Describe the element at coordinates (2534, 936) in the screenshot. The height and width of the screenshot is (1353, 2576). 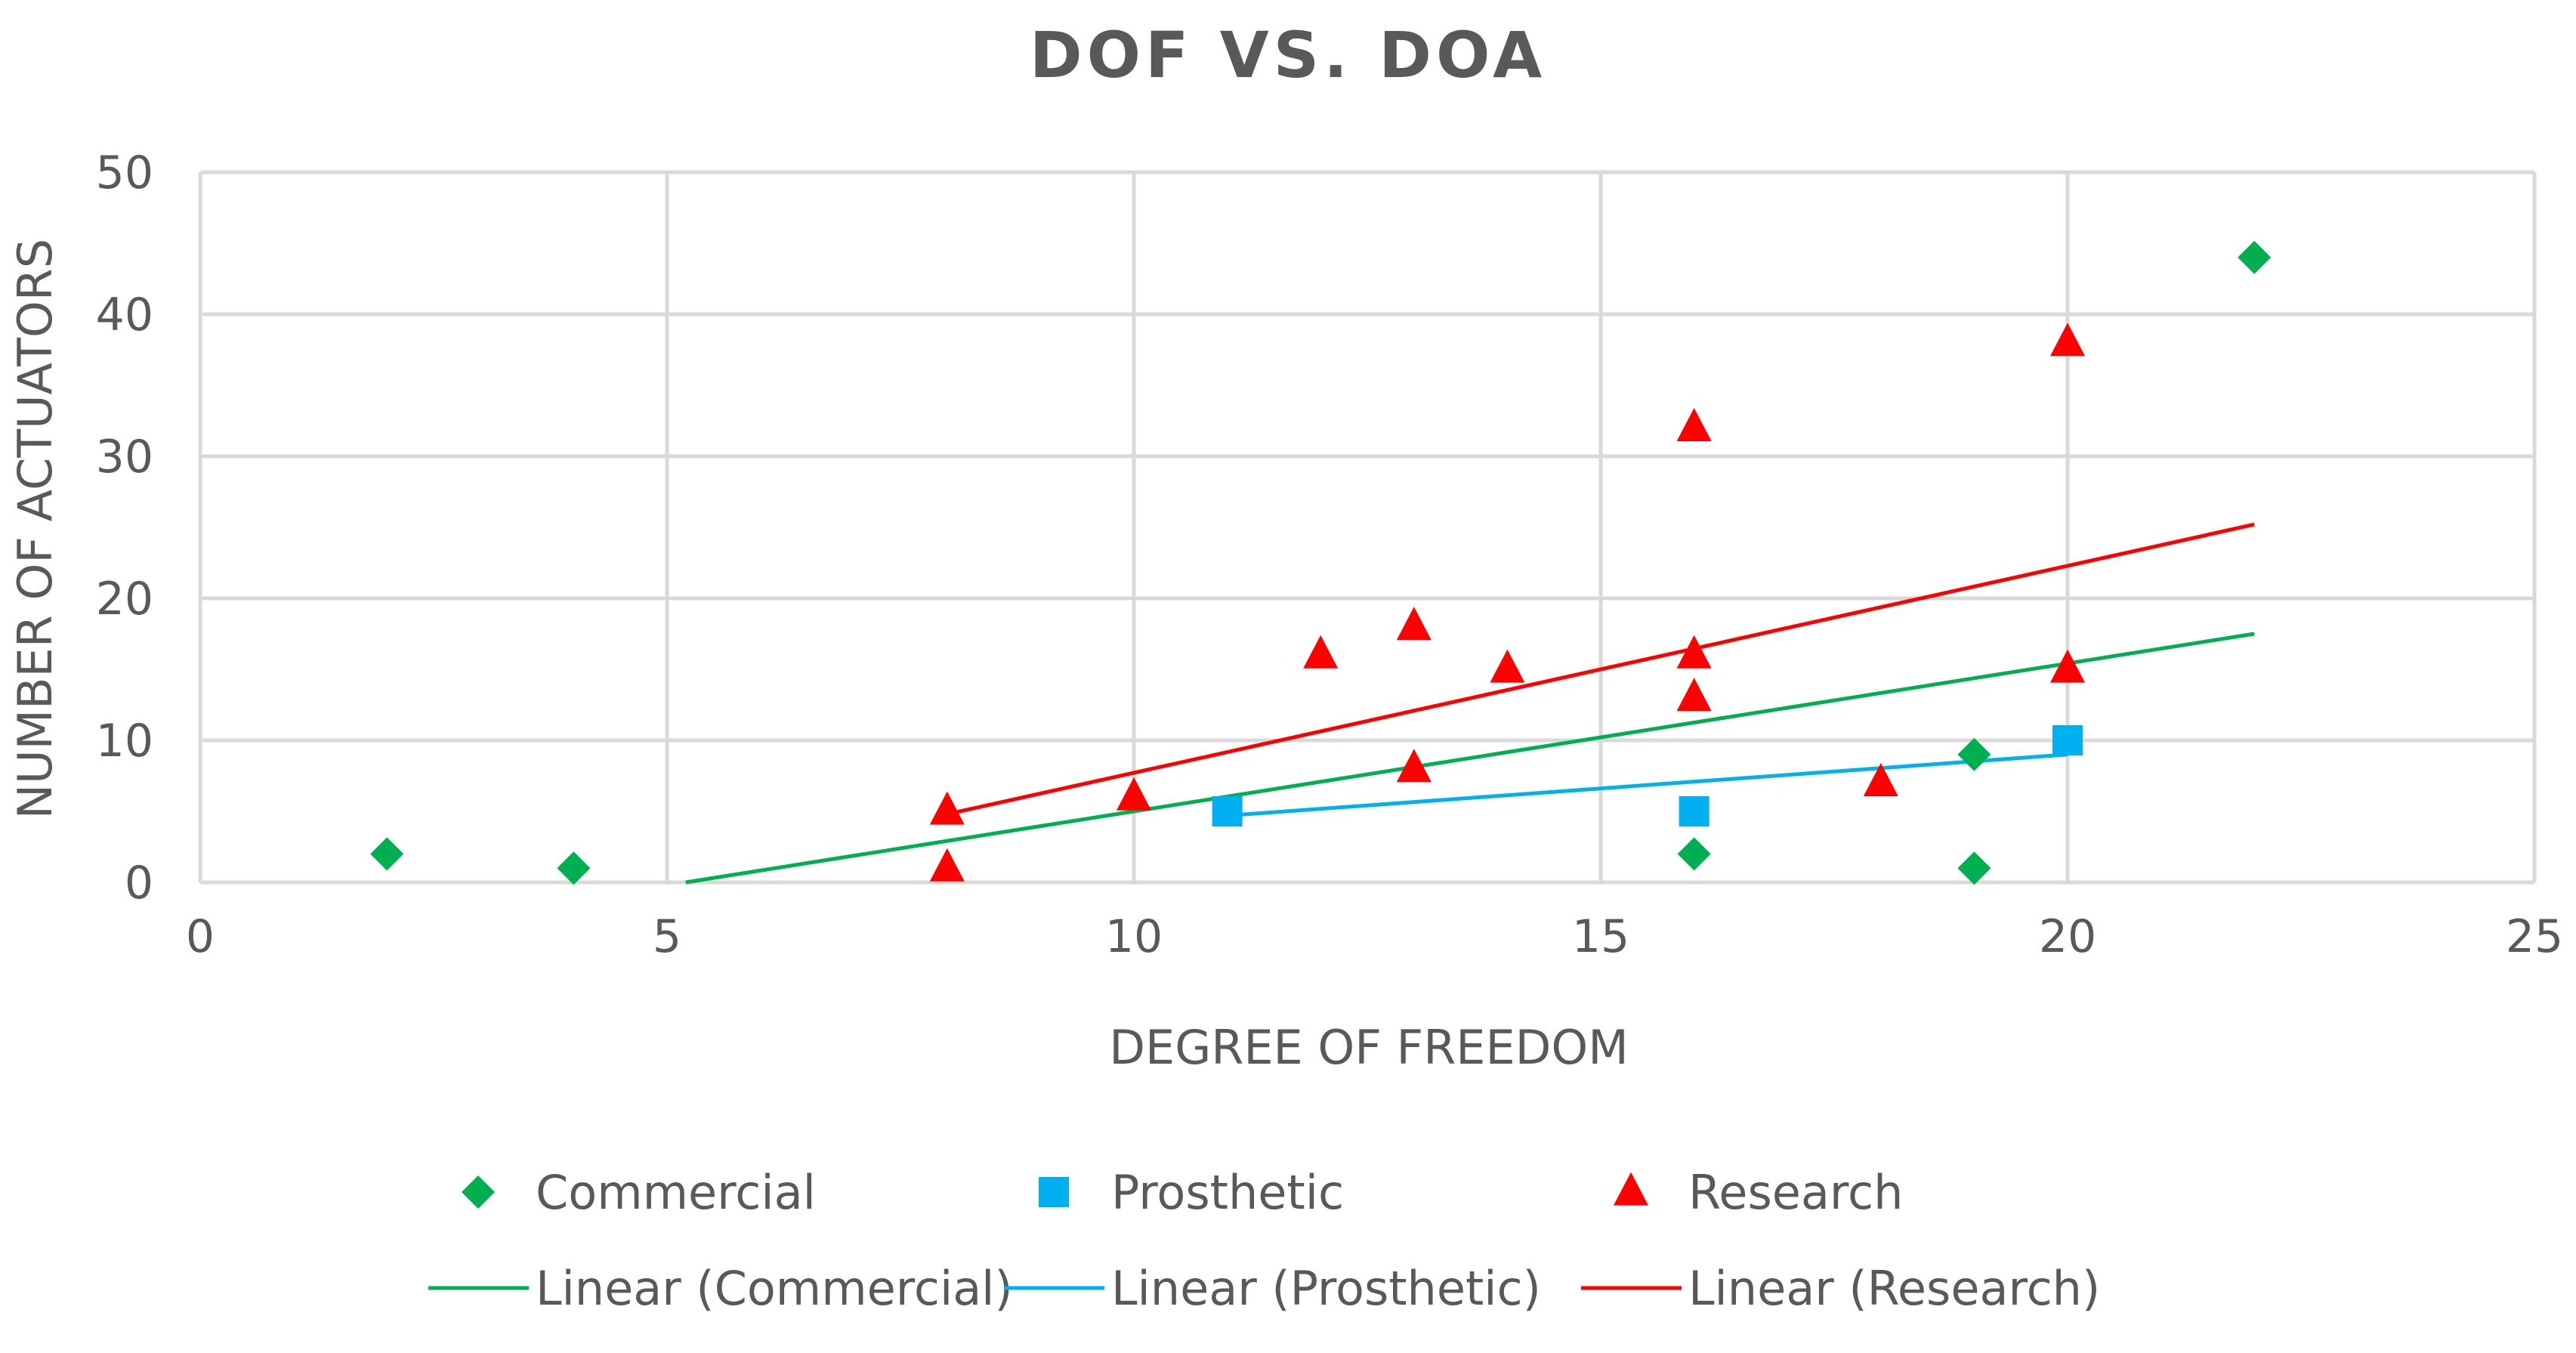
I see `x-tick-label: 25` at that location.